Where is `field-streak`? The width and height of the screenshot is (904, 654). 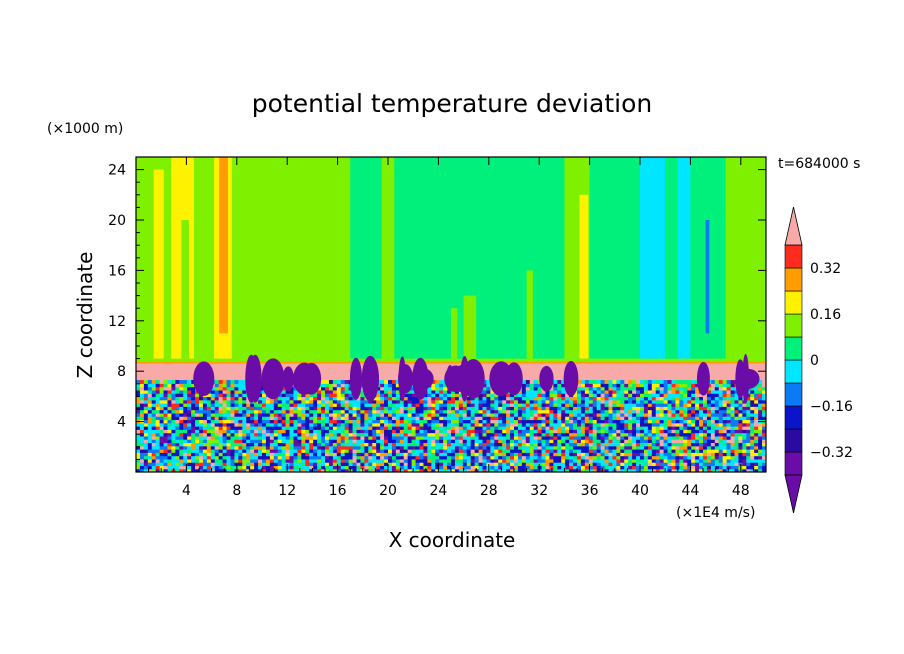 field-streak is located at coordinates (529, 314).